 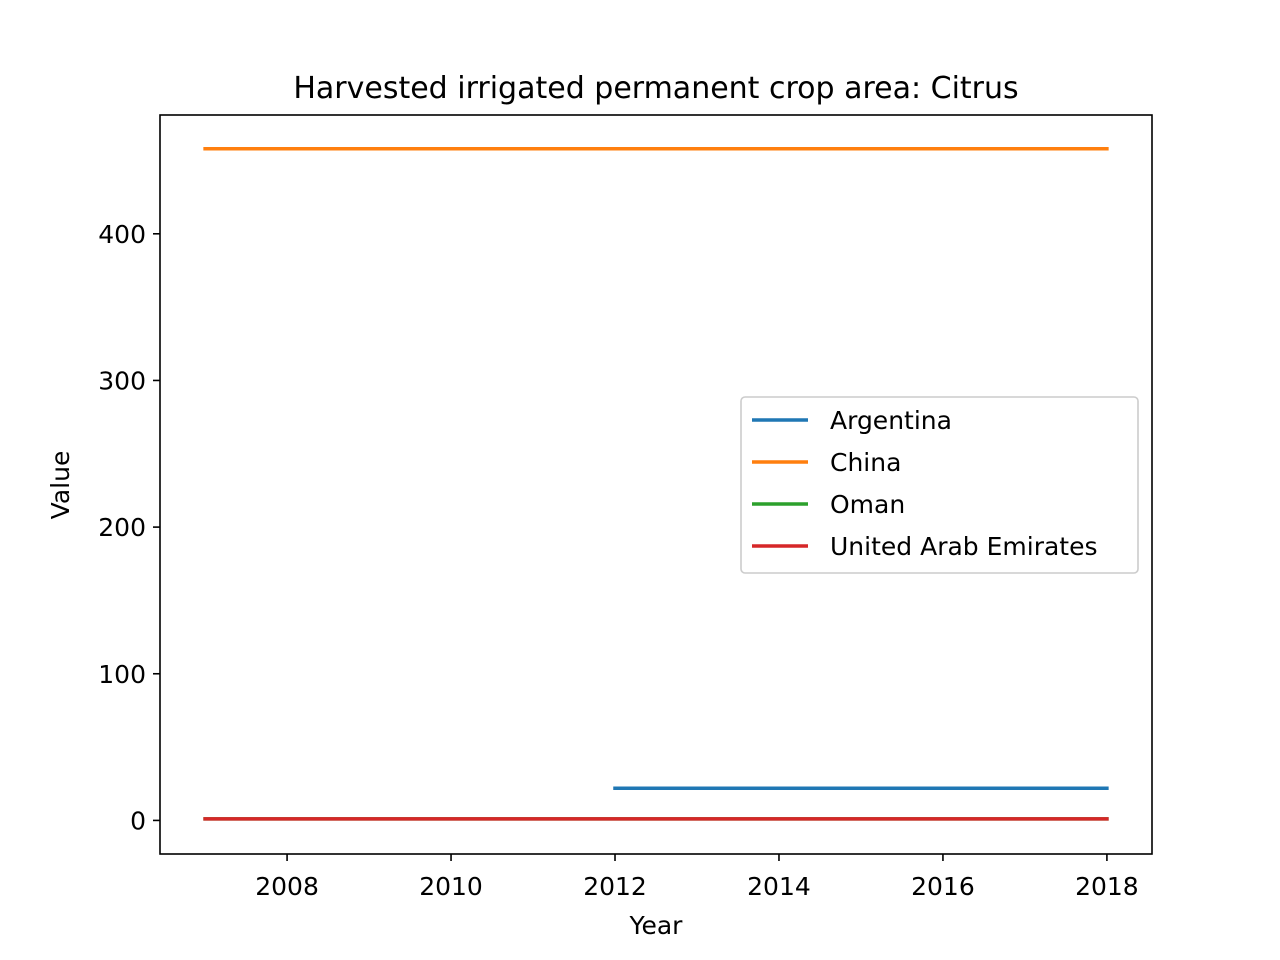 What do you see at coordinates (122, 380) in the screenshot?
I see `y-tick-label: 300` at bounding box center [122, 380].